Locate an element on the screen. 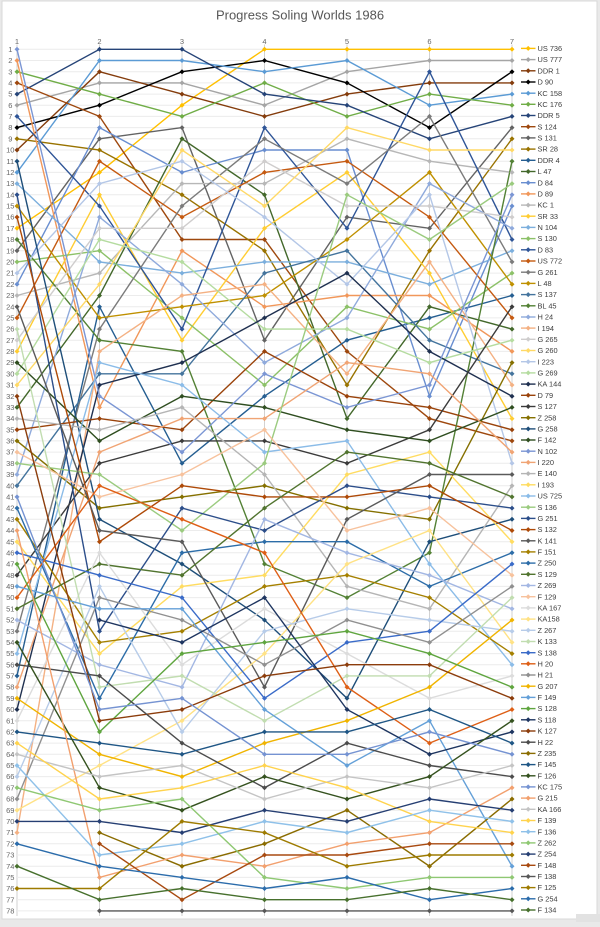 The image size is (600, 927). svg-text: 54 is located at coordinates (10, 642).